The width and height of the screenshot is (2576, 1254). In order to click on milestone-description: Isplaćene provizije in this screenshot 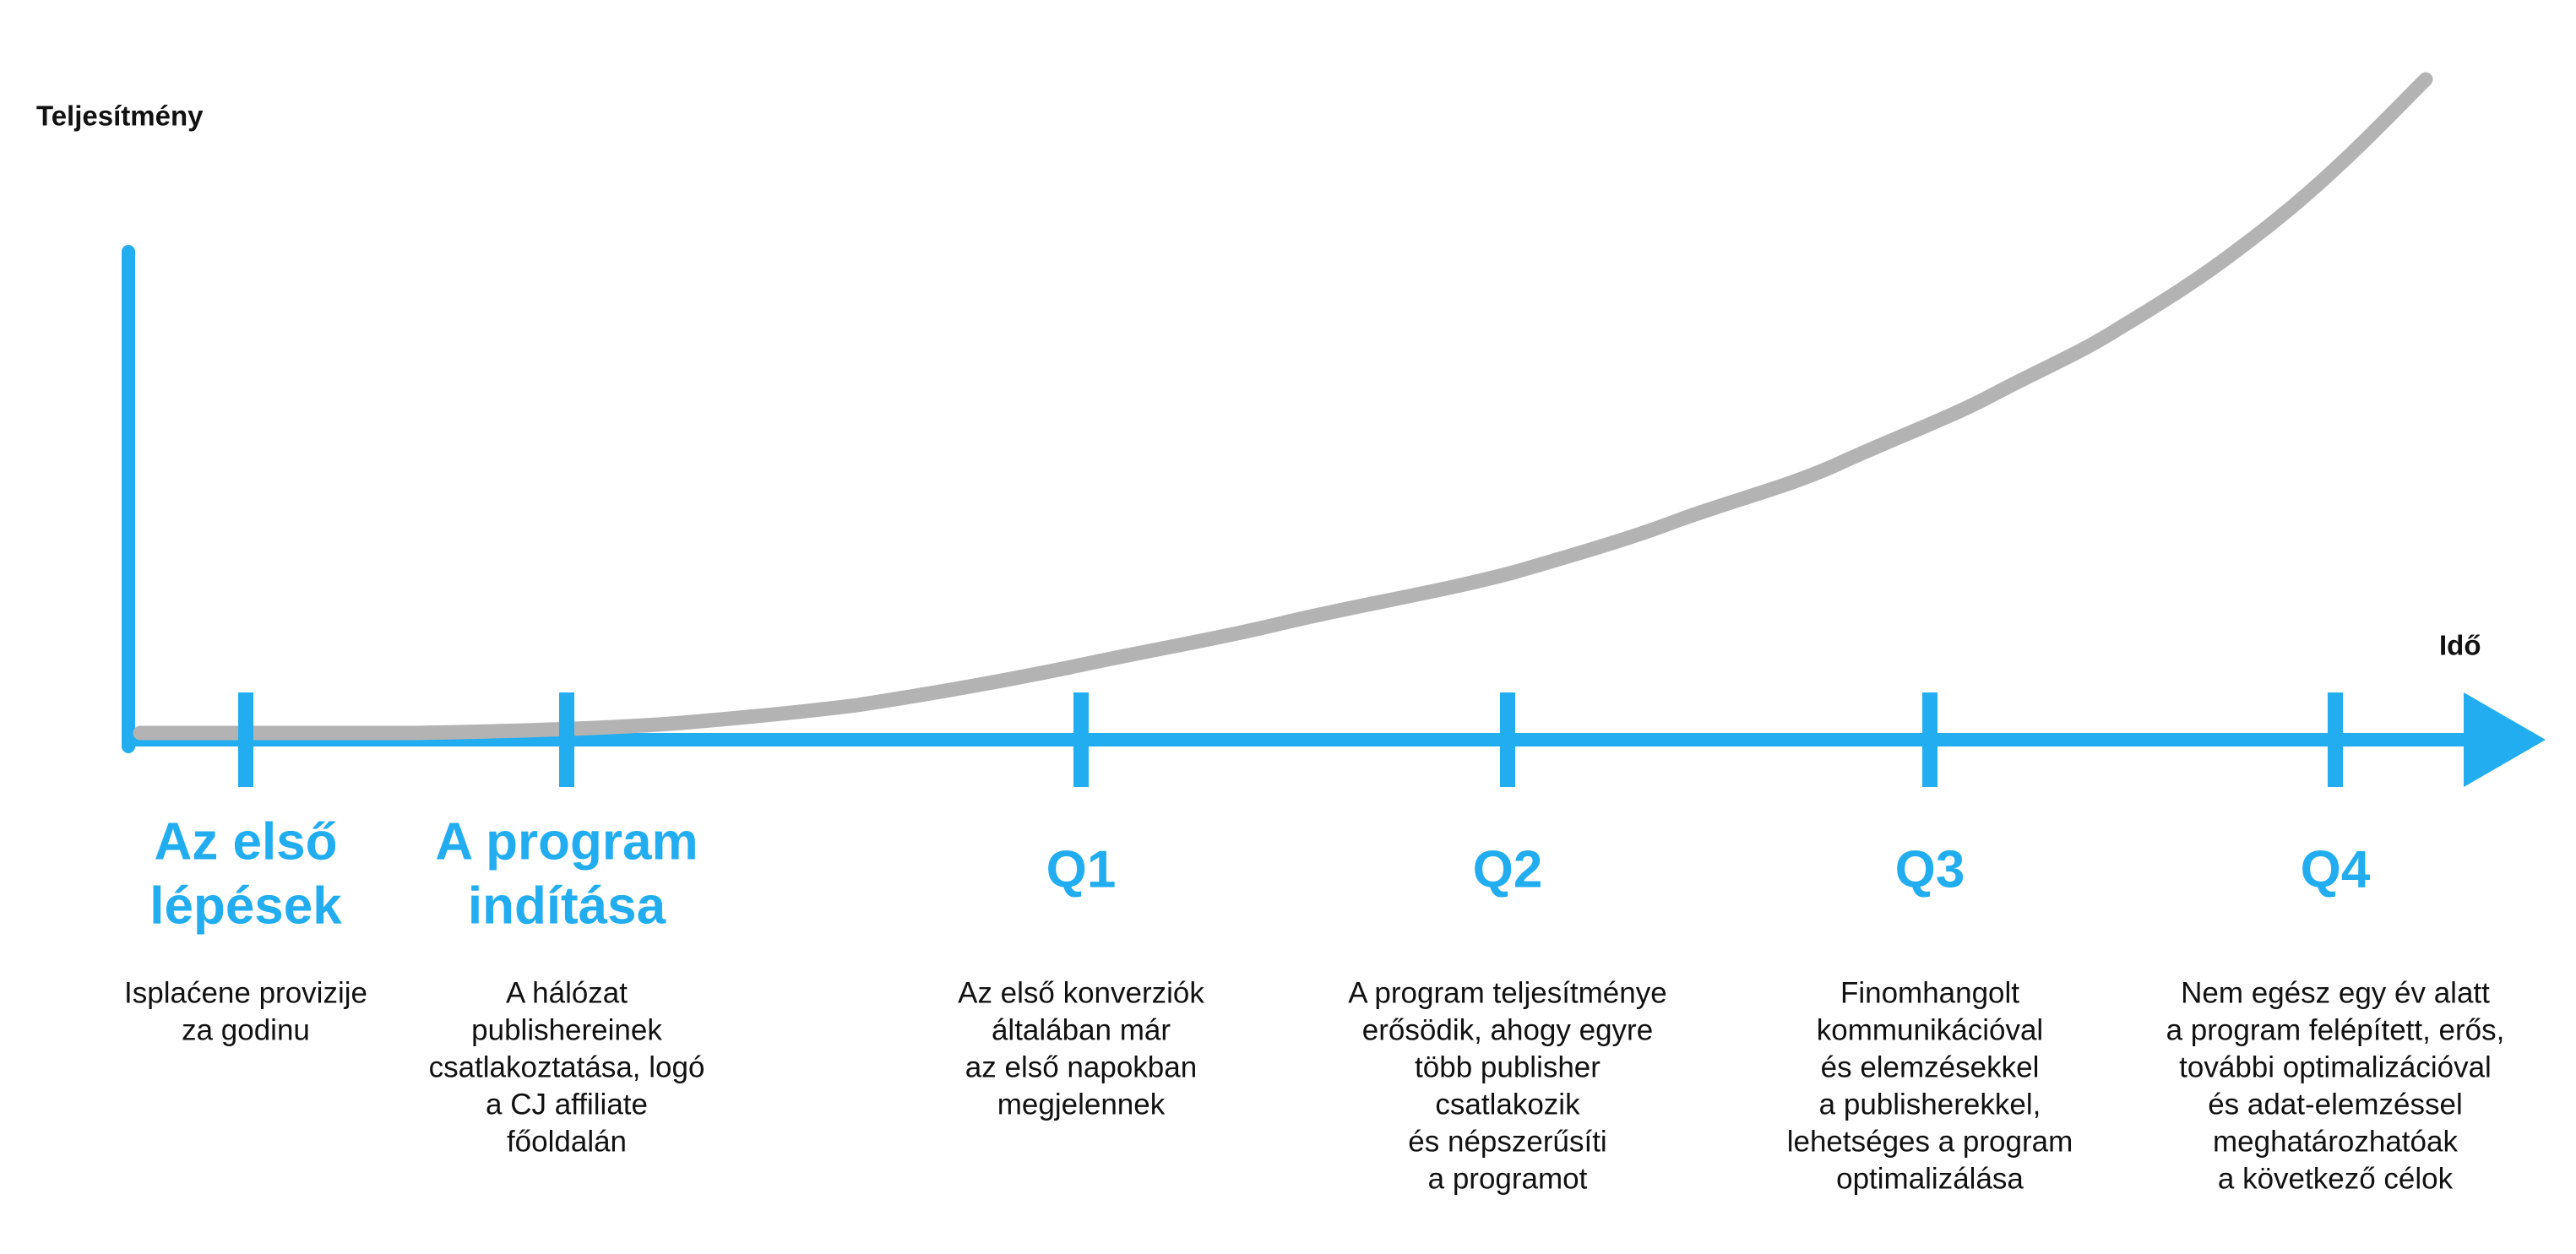, I will do `click(245, 992)`.